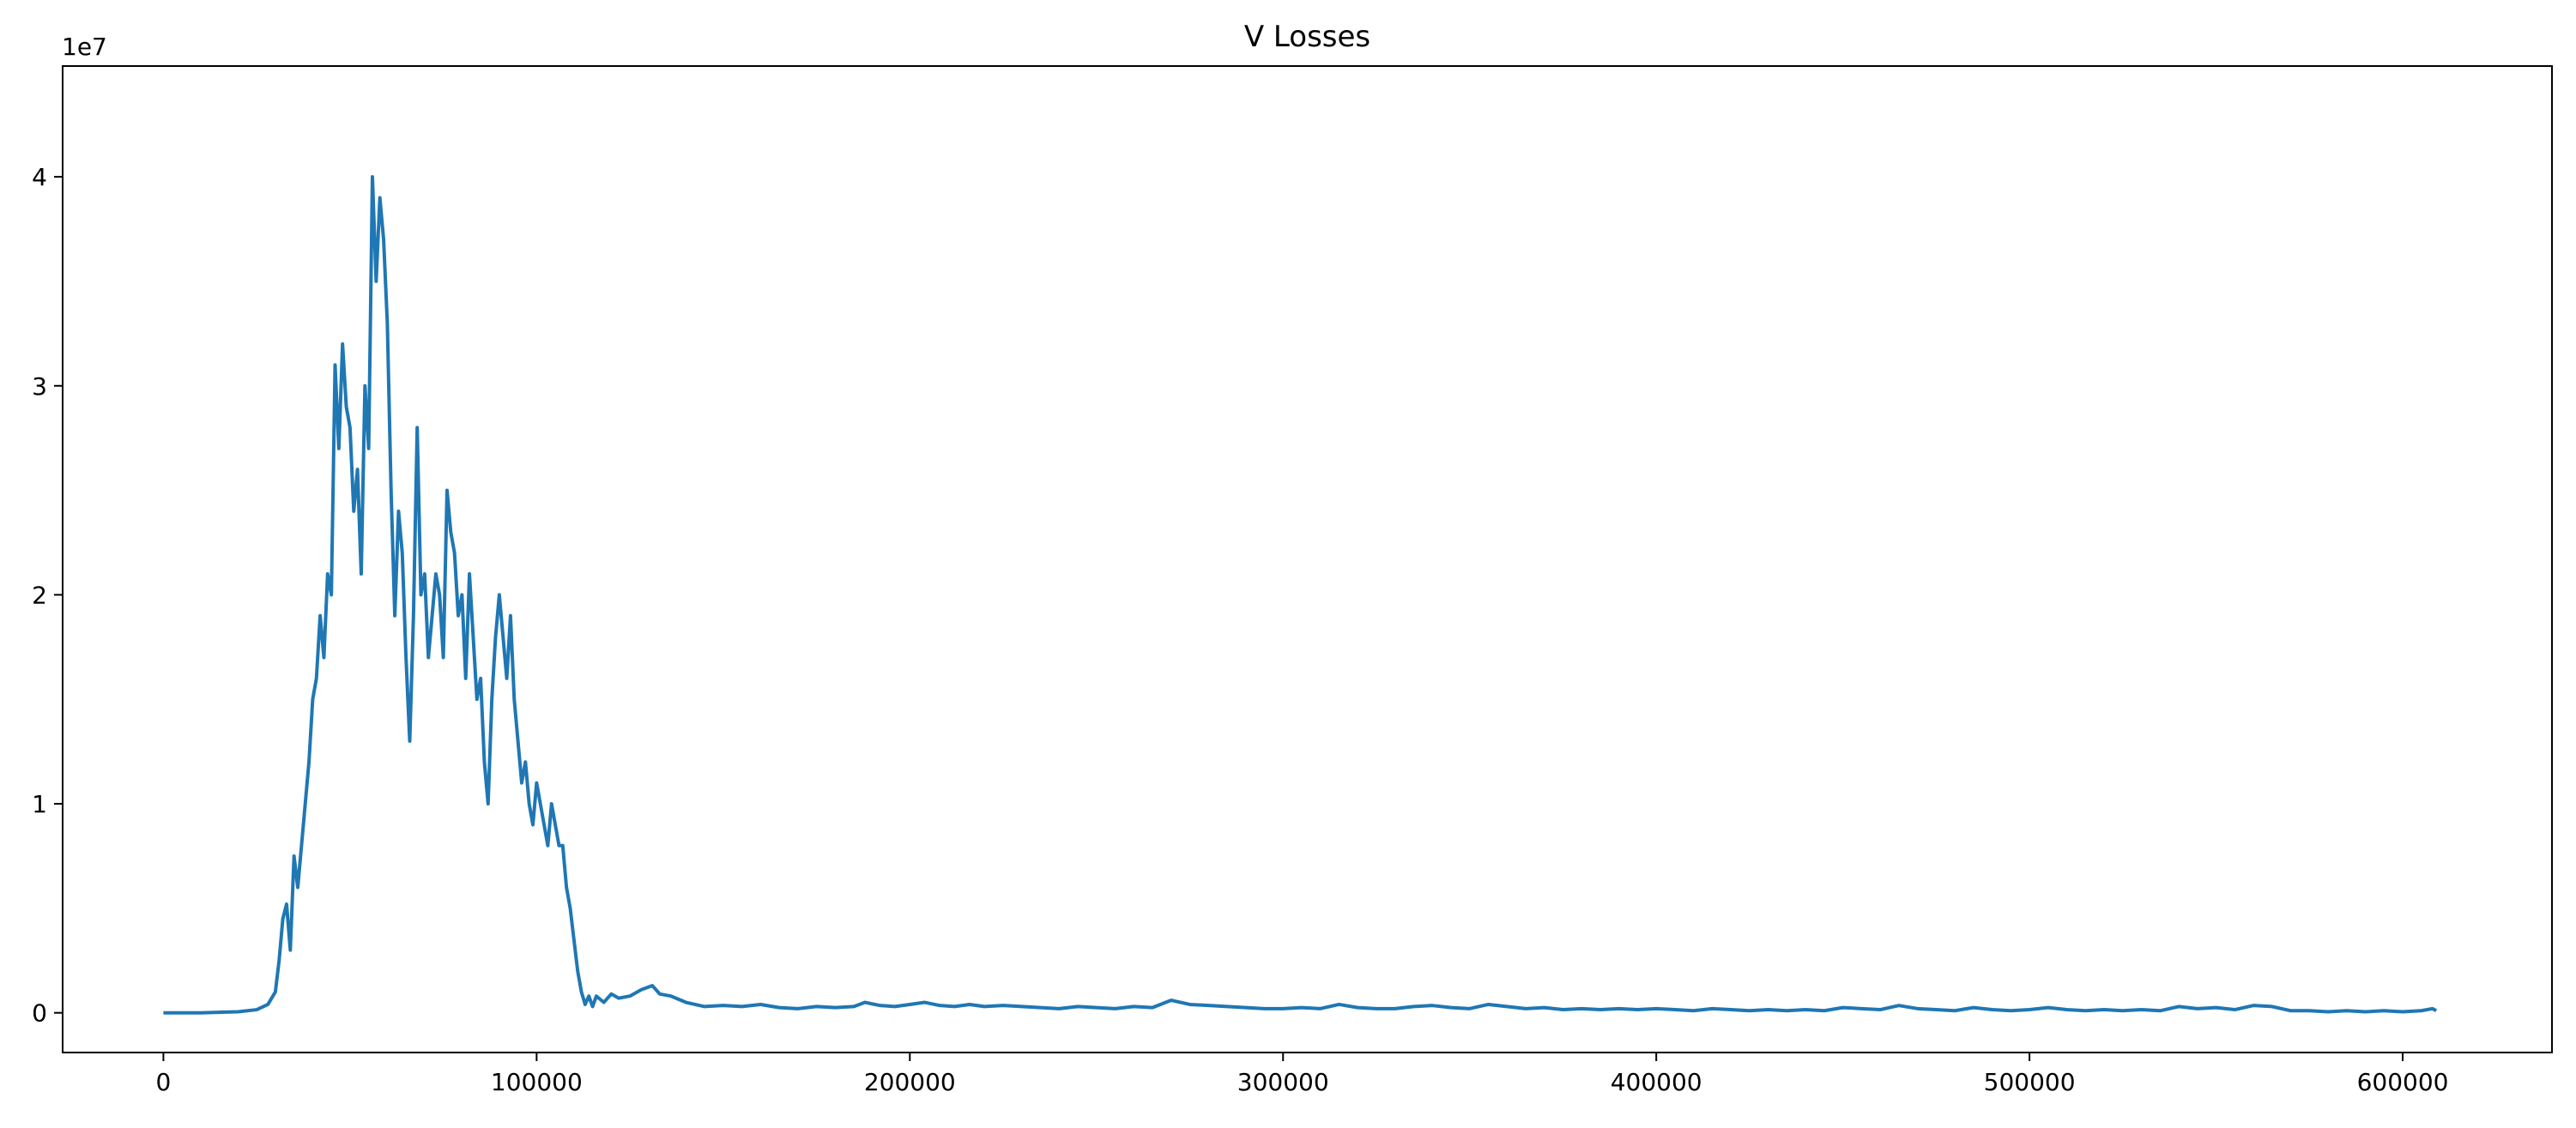 This screenshot has width=2576, height=1128. I want to click on x-axis: 0 100000 200000 300000 400000 500000 600000, so click(1302, 1075).